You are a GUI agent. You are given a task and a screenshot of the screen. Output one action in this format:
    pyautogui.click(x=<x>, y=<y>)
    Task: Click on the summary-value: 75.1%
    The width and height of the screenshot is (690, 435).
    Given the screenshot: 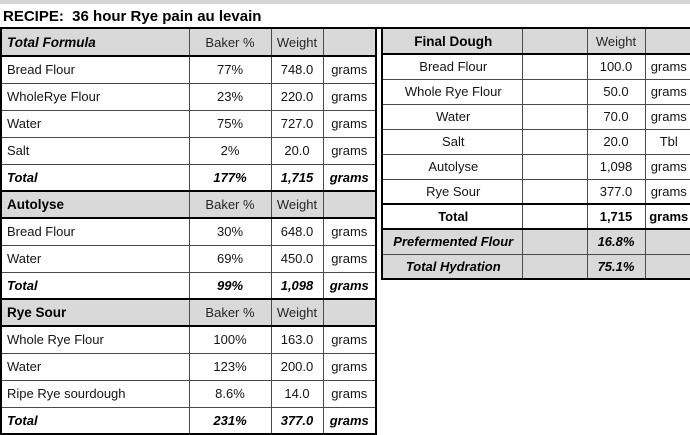 What is the action you would take?
    pyautogui.click(x=616, y=266)
    